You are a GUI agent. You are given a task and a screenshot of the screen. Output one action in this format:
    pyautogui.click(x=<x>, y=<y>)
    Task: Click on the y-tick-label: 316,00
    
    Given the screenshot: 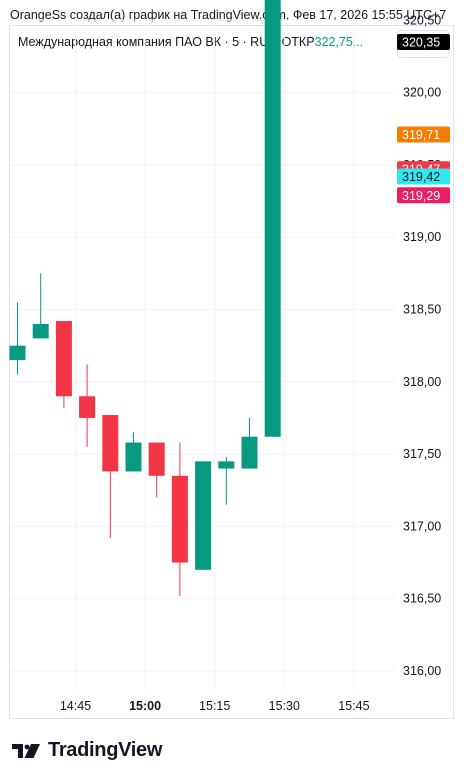 What is the action you would take?
    pyautogui.click(x=422, y=671)
    